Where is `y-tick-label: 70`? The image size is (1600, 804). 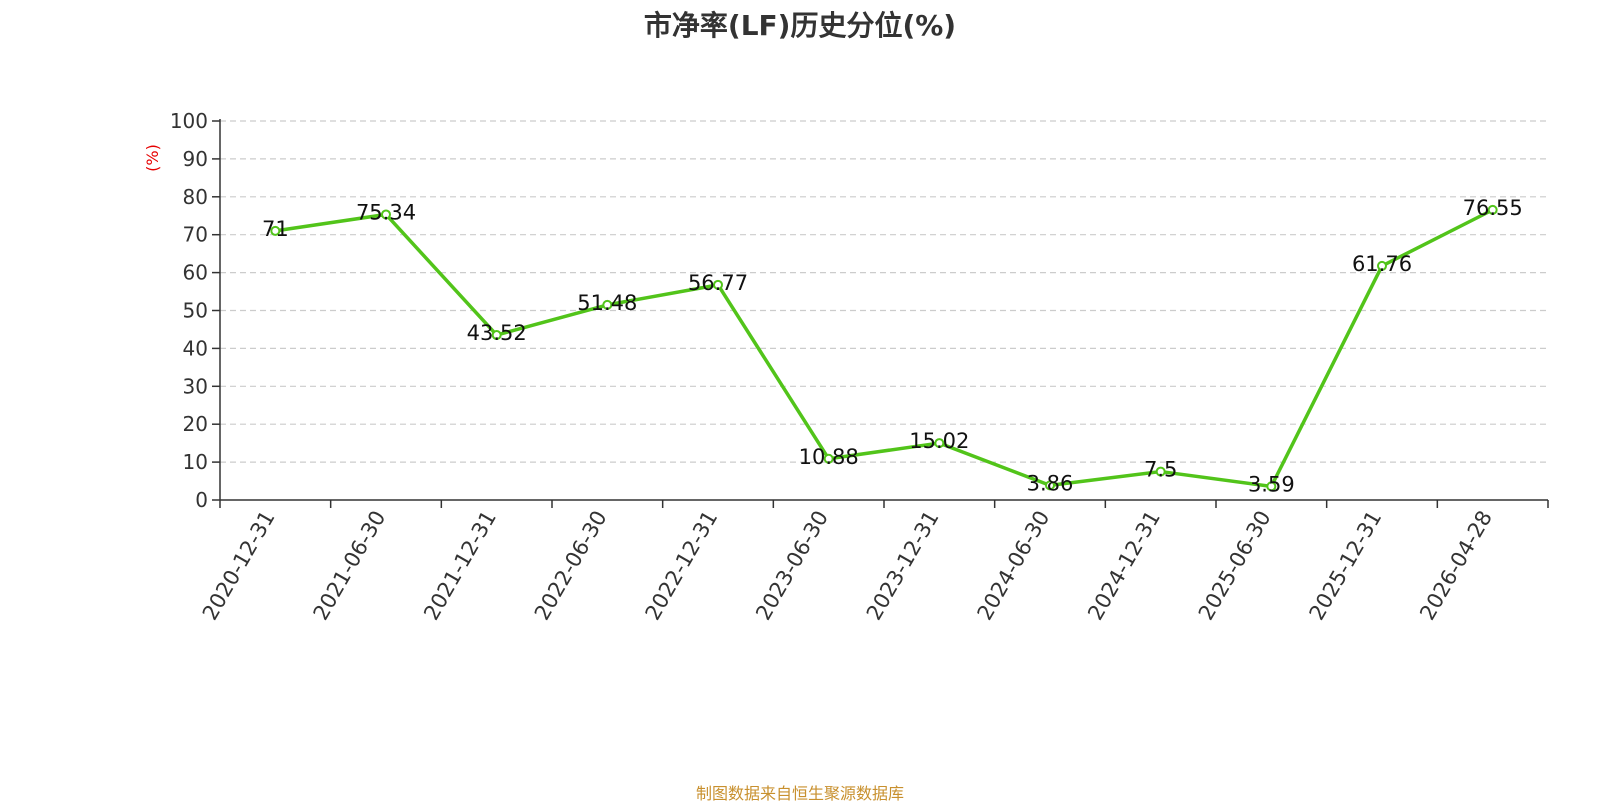
y-tick-label: 70 is located at coordinates (195, 235).